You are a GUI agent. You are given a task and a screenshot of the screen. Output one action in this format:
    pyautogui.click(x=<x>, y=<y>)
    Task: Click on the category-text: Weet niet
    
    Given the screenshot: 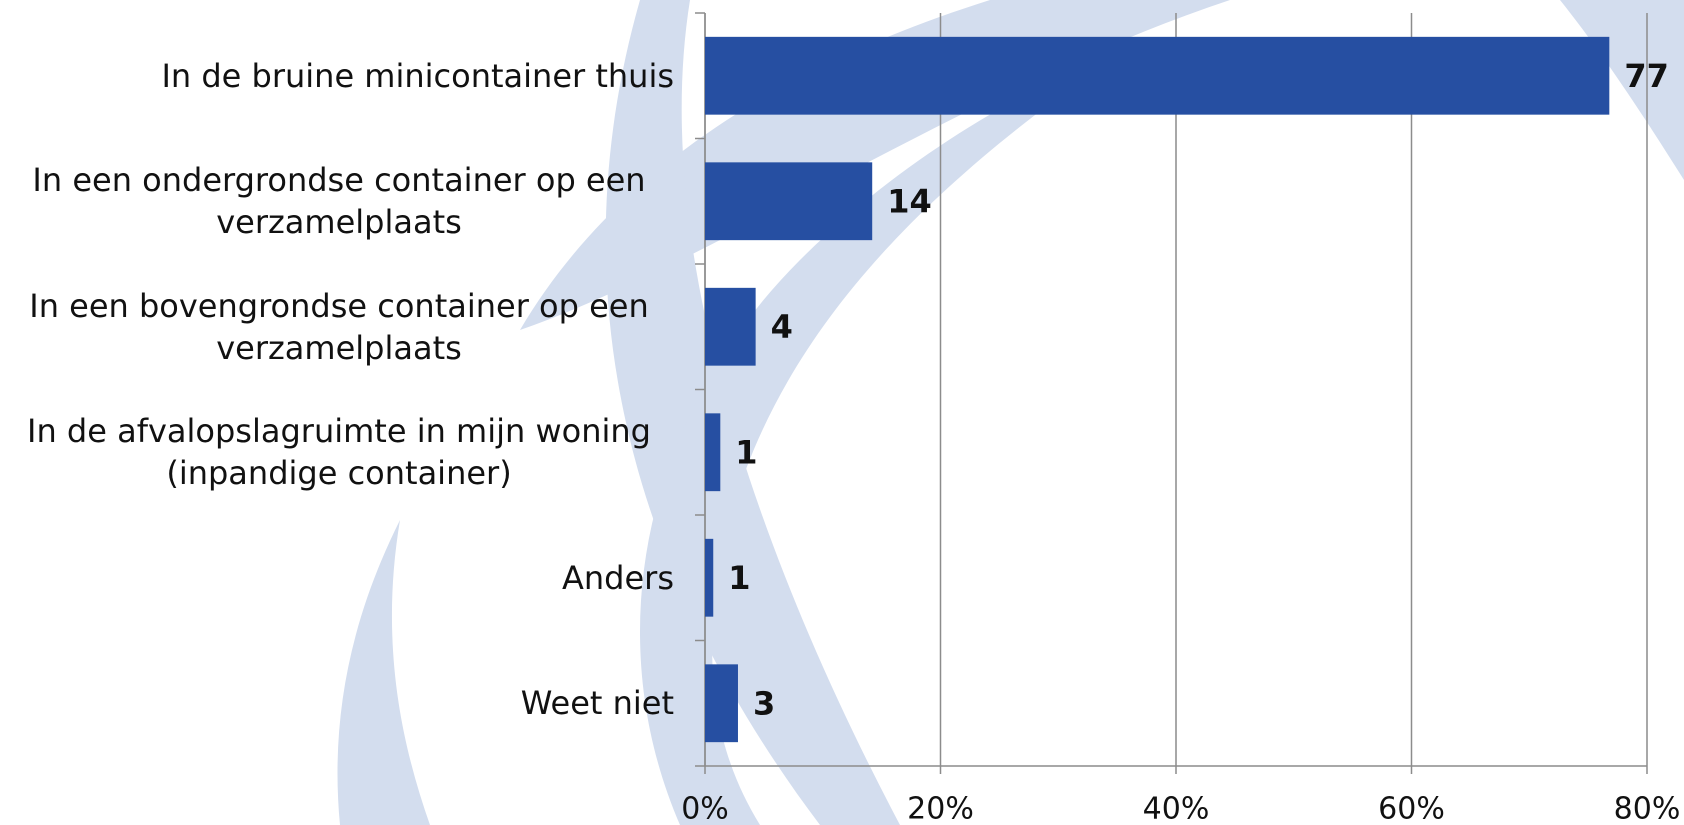 What is the action you would take?
    pyautogui.click(x=597, y=703)
    